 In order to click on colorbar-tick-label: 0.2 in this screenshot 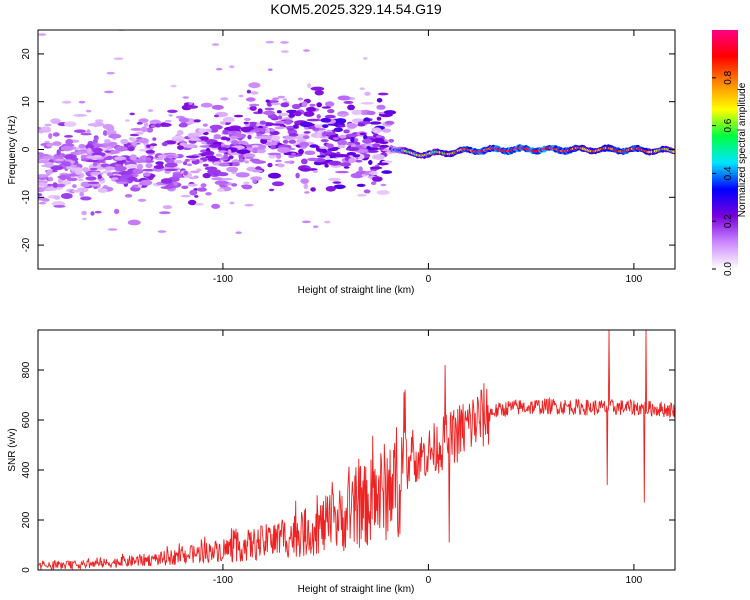, I will do `click(728, 221)`.